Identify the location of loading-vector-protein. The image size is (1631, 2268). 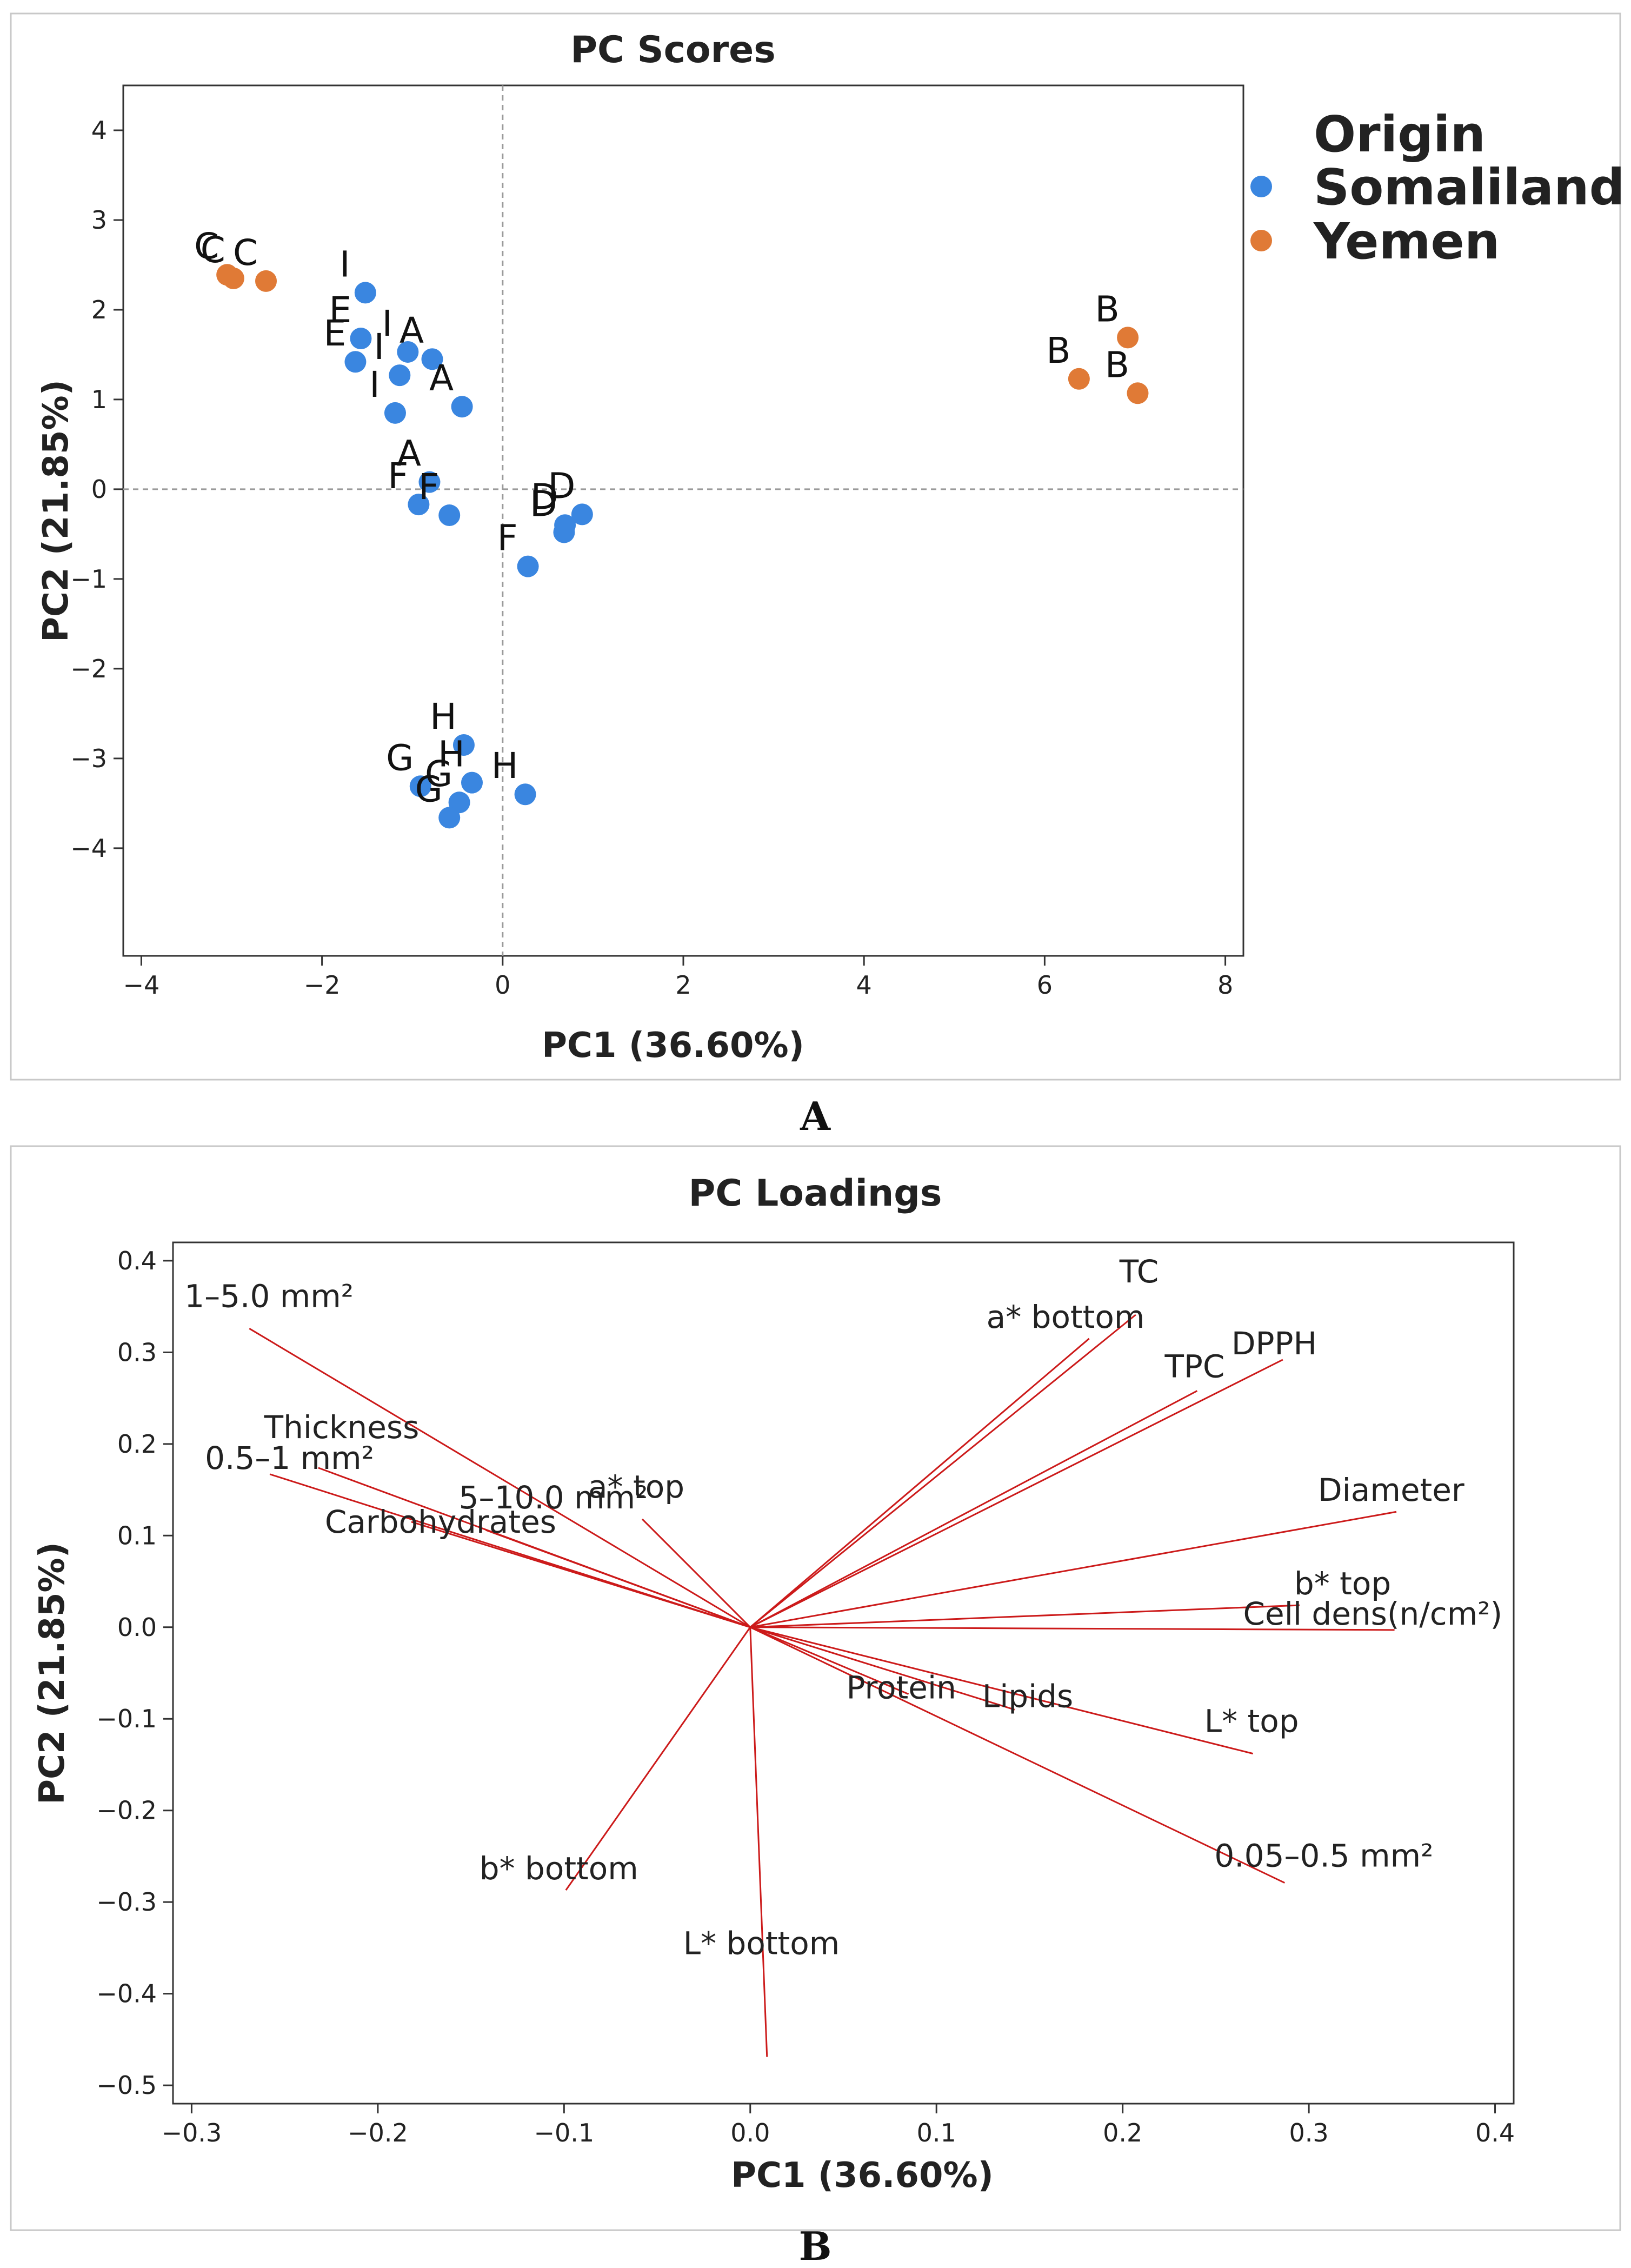
(829, 1660).